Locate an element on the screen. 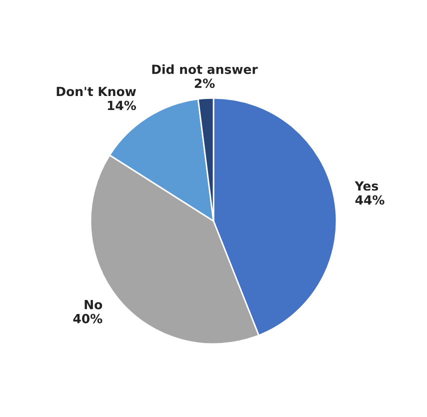 The height and width of the screenshot is (417, 427). data-label: 44% is located at coordinates (369, 200).